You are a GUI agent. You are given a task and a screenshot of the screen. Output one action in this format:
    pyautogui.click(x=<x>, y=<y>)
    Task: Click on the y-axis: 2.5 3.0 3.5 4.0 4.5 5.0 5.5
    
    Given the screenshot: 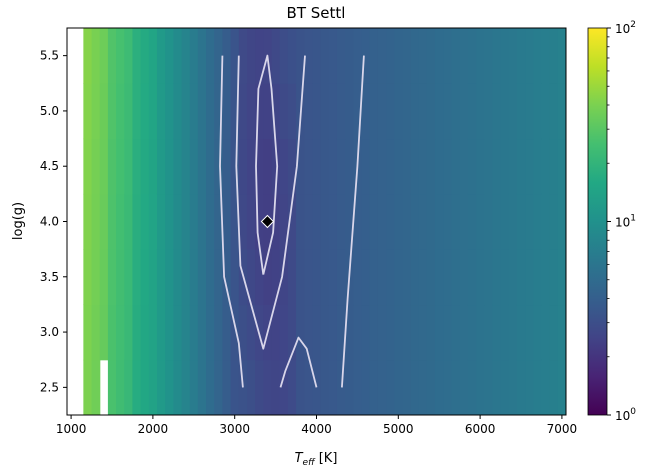 What is the action you would take?
    pyautogui.click(x=53, y=221)
    